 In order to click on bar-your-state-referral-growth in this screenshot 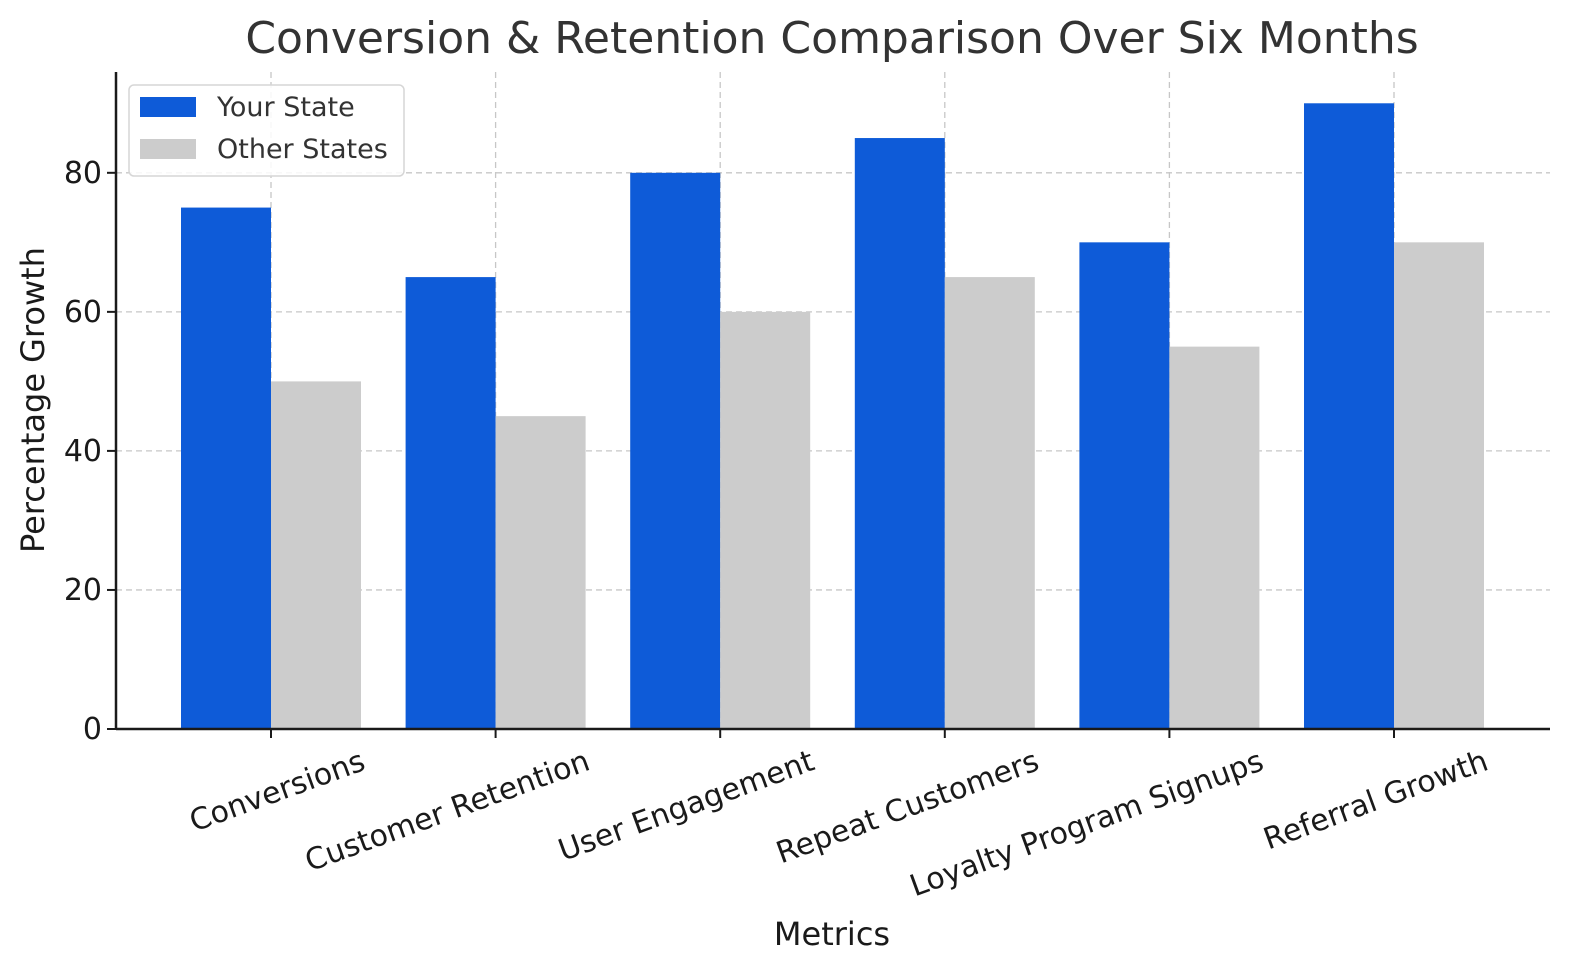, I will do `click(1349, 416)`.